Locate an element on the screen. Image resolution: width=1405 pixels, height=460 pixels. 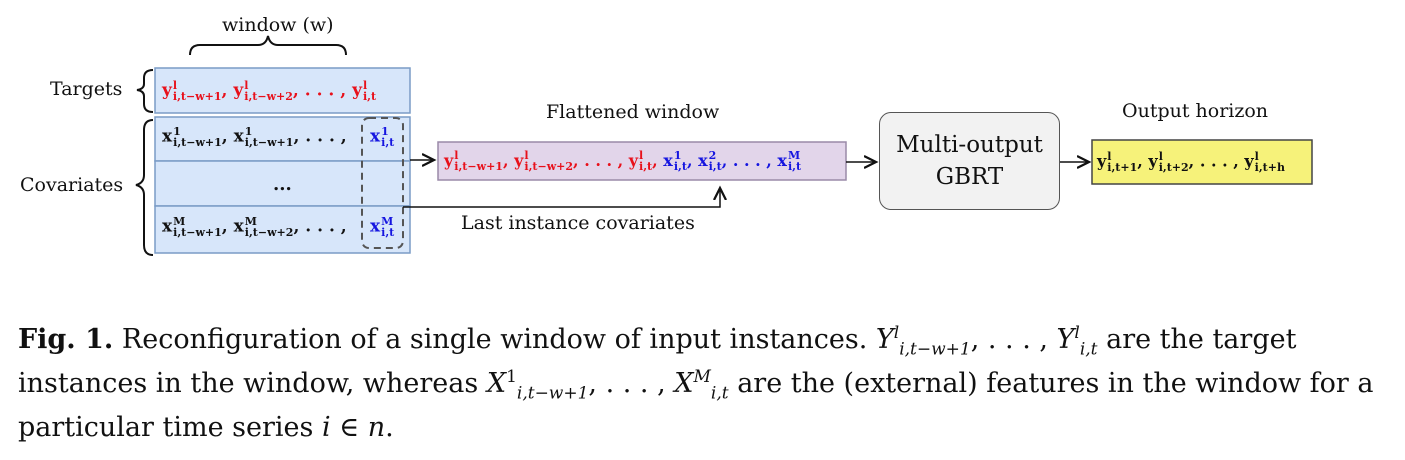
covariates-row-middle-cell is located at coordinates (282, 183).